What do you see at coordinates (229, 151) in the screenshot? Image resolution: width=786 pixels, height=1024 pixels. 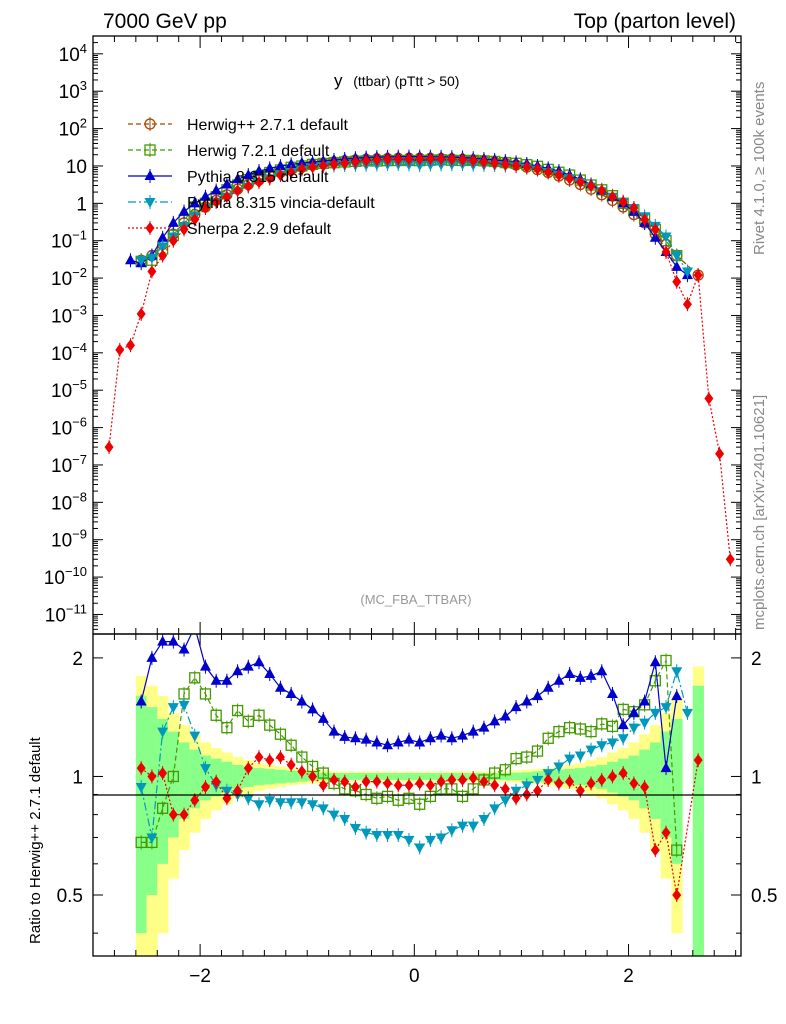 I see `legend-item-herwig-7-2-1-default: Herwig 7.2.1 default` at bounding box center [229, 151].